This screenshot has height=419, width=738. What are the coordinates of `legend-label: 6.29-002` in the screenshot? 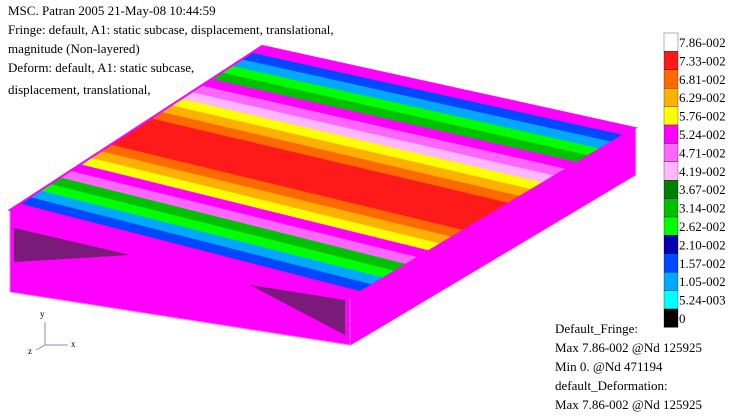 It's located at (702, 97).